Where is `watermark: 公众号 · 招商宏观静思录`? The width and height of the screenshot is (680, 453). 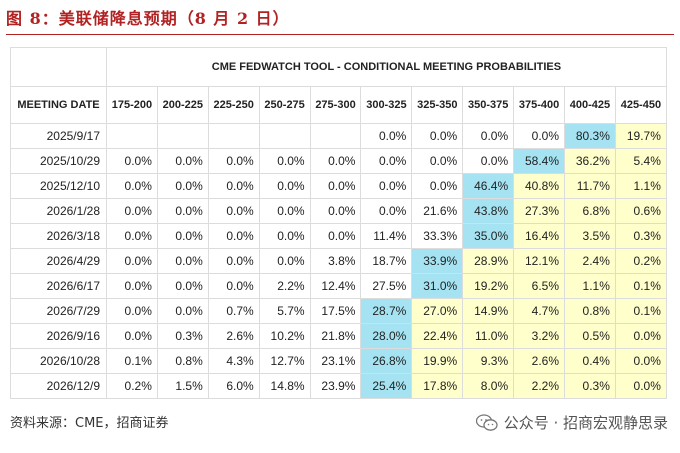
watermark: 公众号 · 招商宏观静思录 is located at coordinates (571, 422).